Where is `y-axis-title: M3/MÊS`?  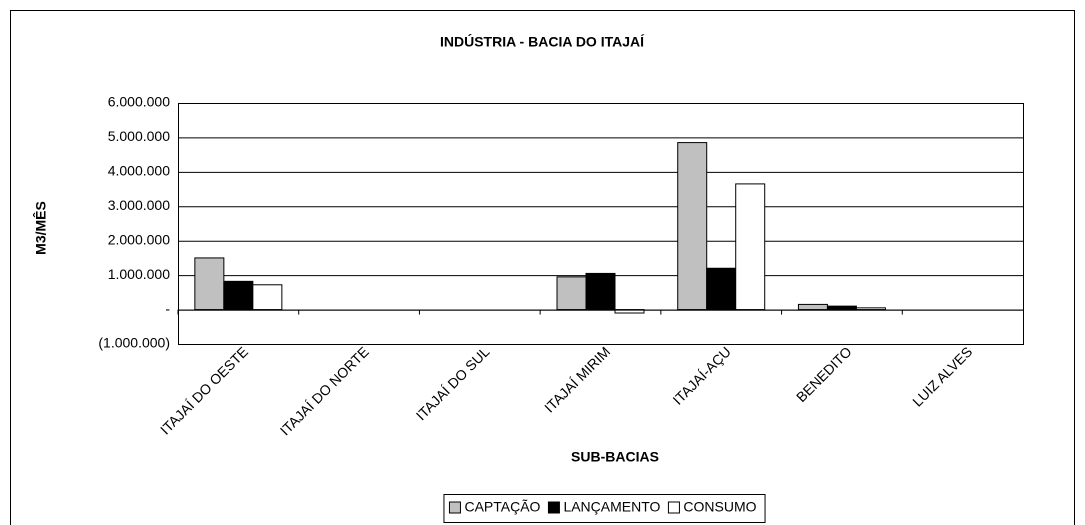
y-axis-title: M3/MÊS is located at coordinates (40, 228).